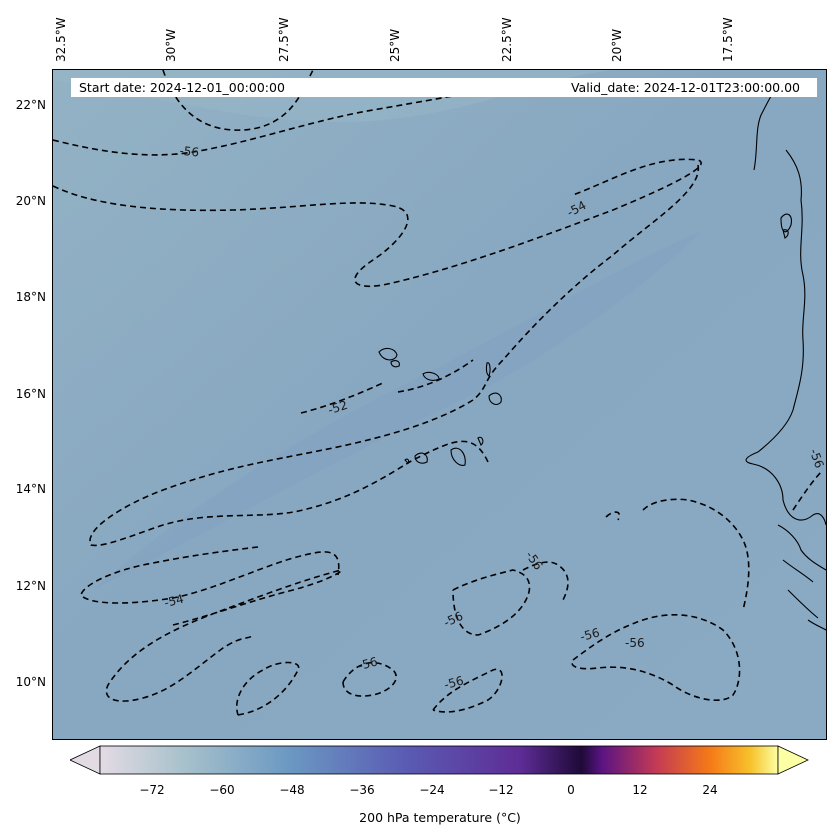 This screenshot has width=837, height=837. What do you see at coordinates (801, 577) in the screenshot?
I see `coastline-guinea-coast` at bounding box center [801, 577].